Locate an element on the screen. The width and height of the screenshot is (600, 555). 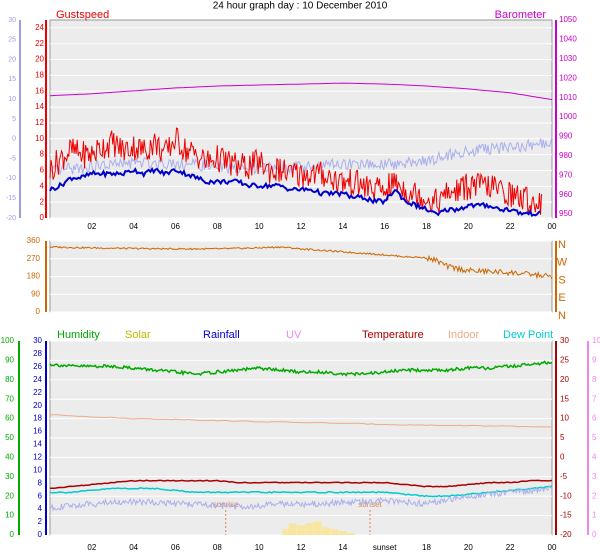
temp-tick-label: 15 is located at coordinates (12, 79).